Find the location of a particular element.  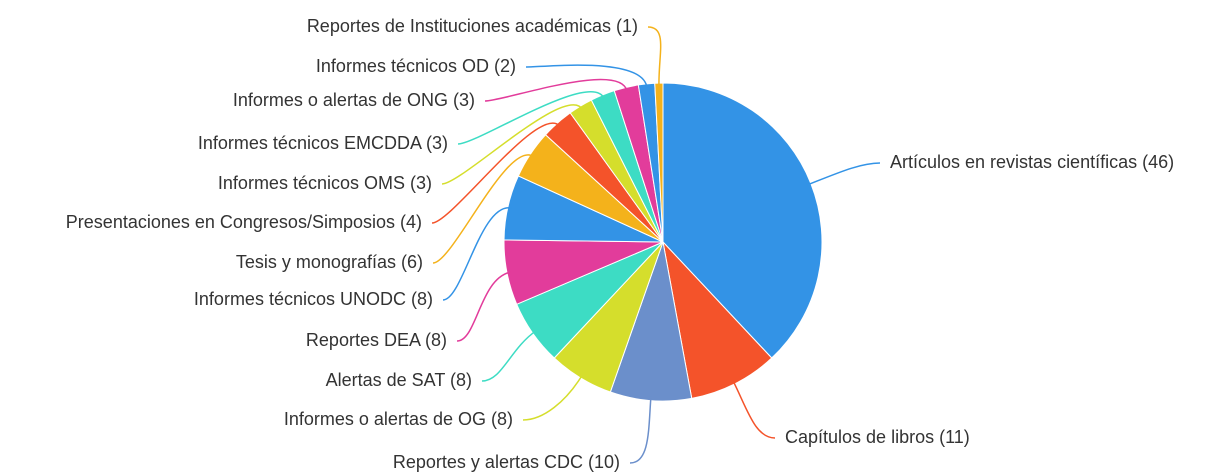

slice-label-name: Informes técnicos OMS is located at coordinates (311, 183).